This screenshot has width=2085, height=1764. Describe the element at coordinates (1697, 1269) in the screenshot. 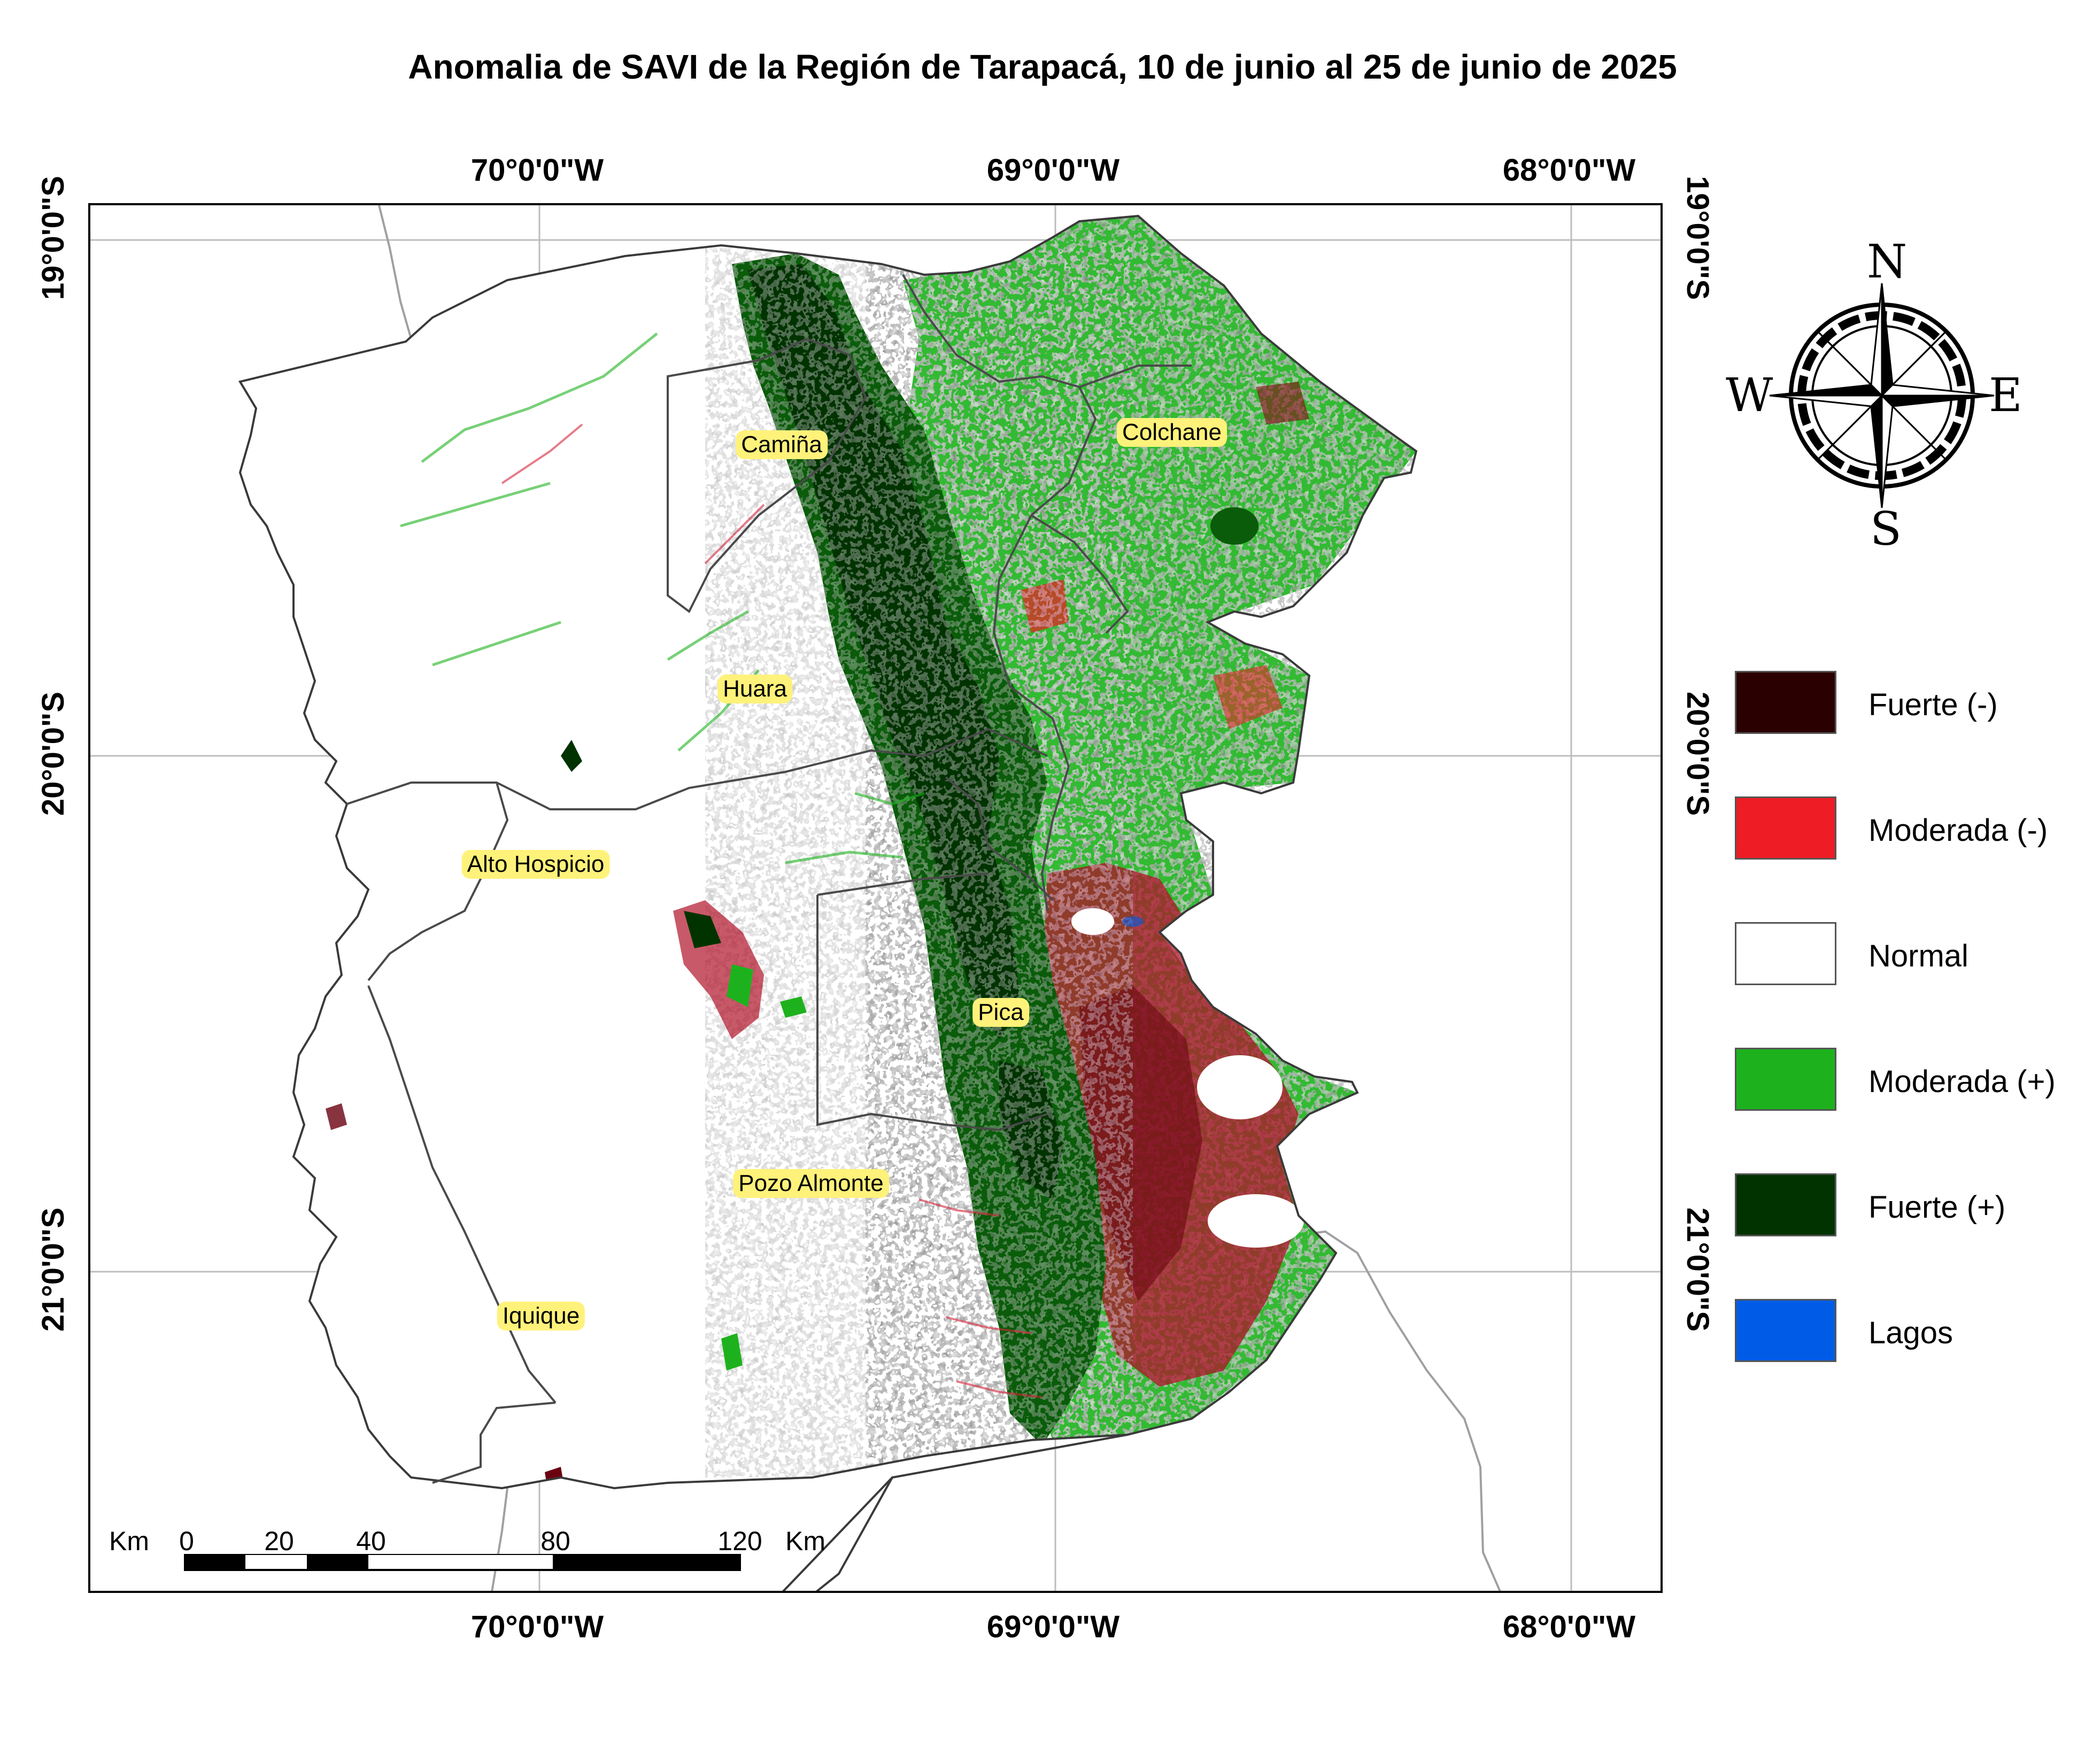

I see `lat-label-right-21: 21°0'0"S` at that location.